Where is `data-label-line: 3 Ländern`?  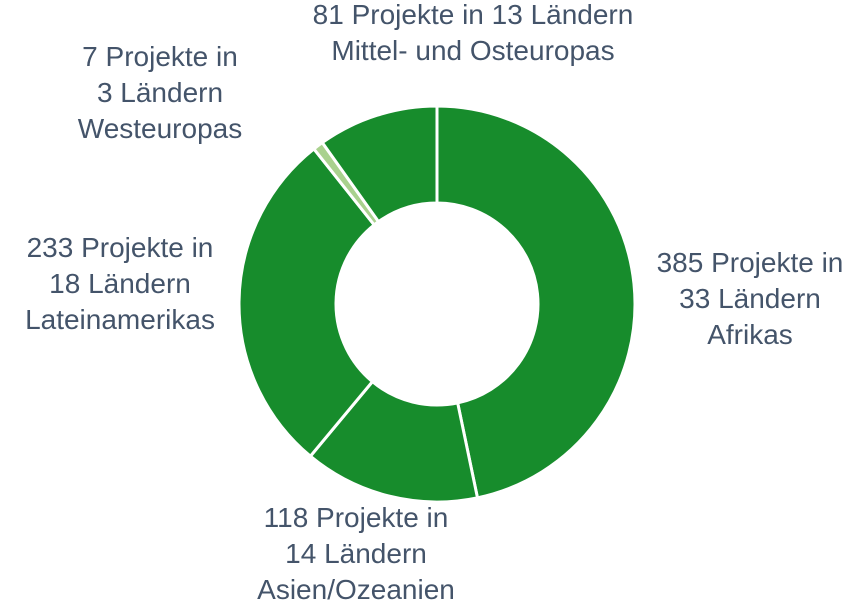 data-label-line: 3 Ländern is located at coordinates (160, 92).